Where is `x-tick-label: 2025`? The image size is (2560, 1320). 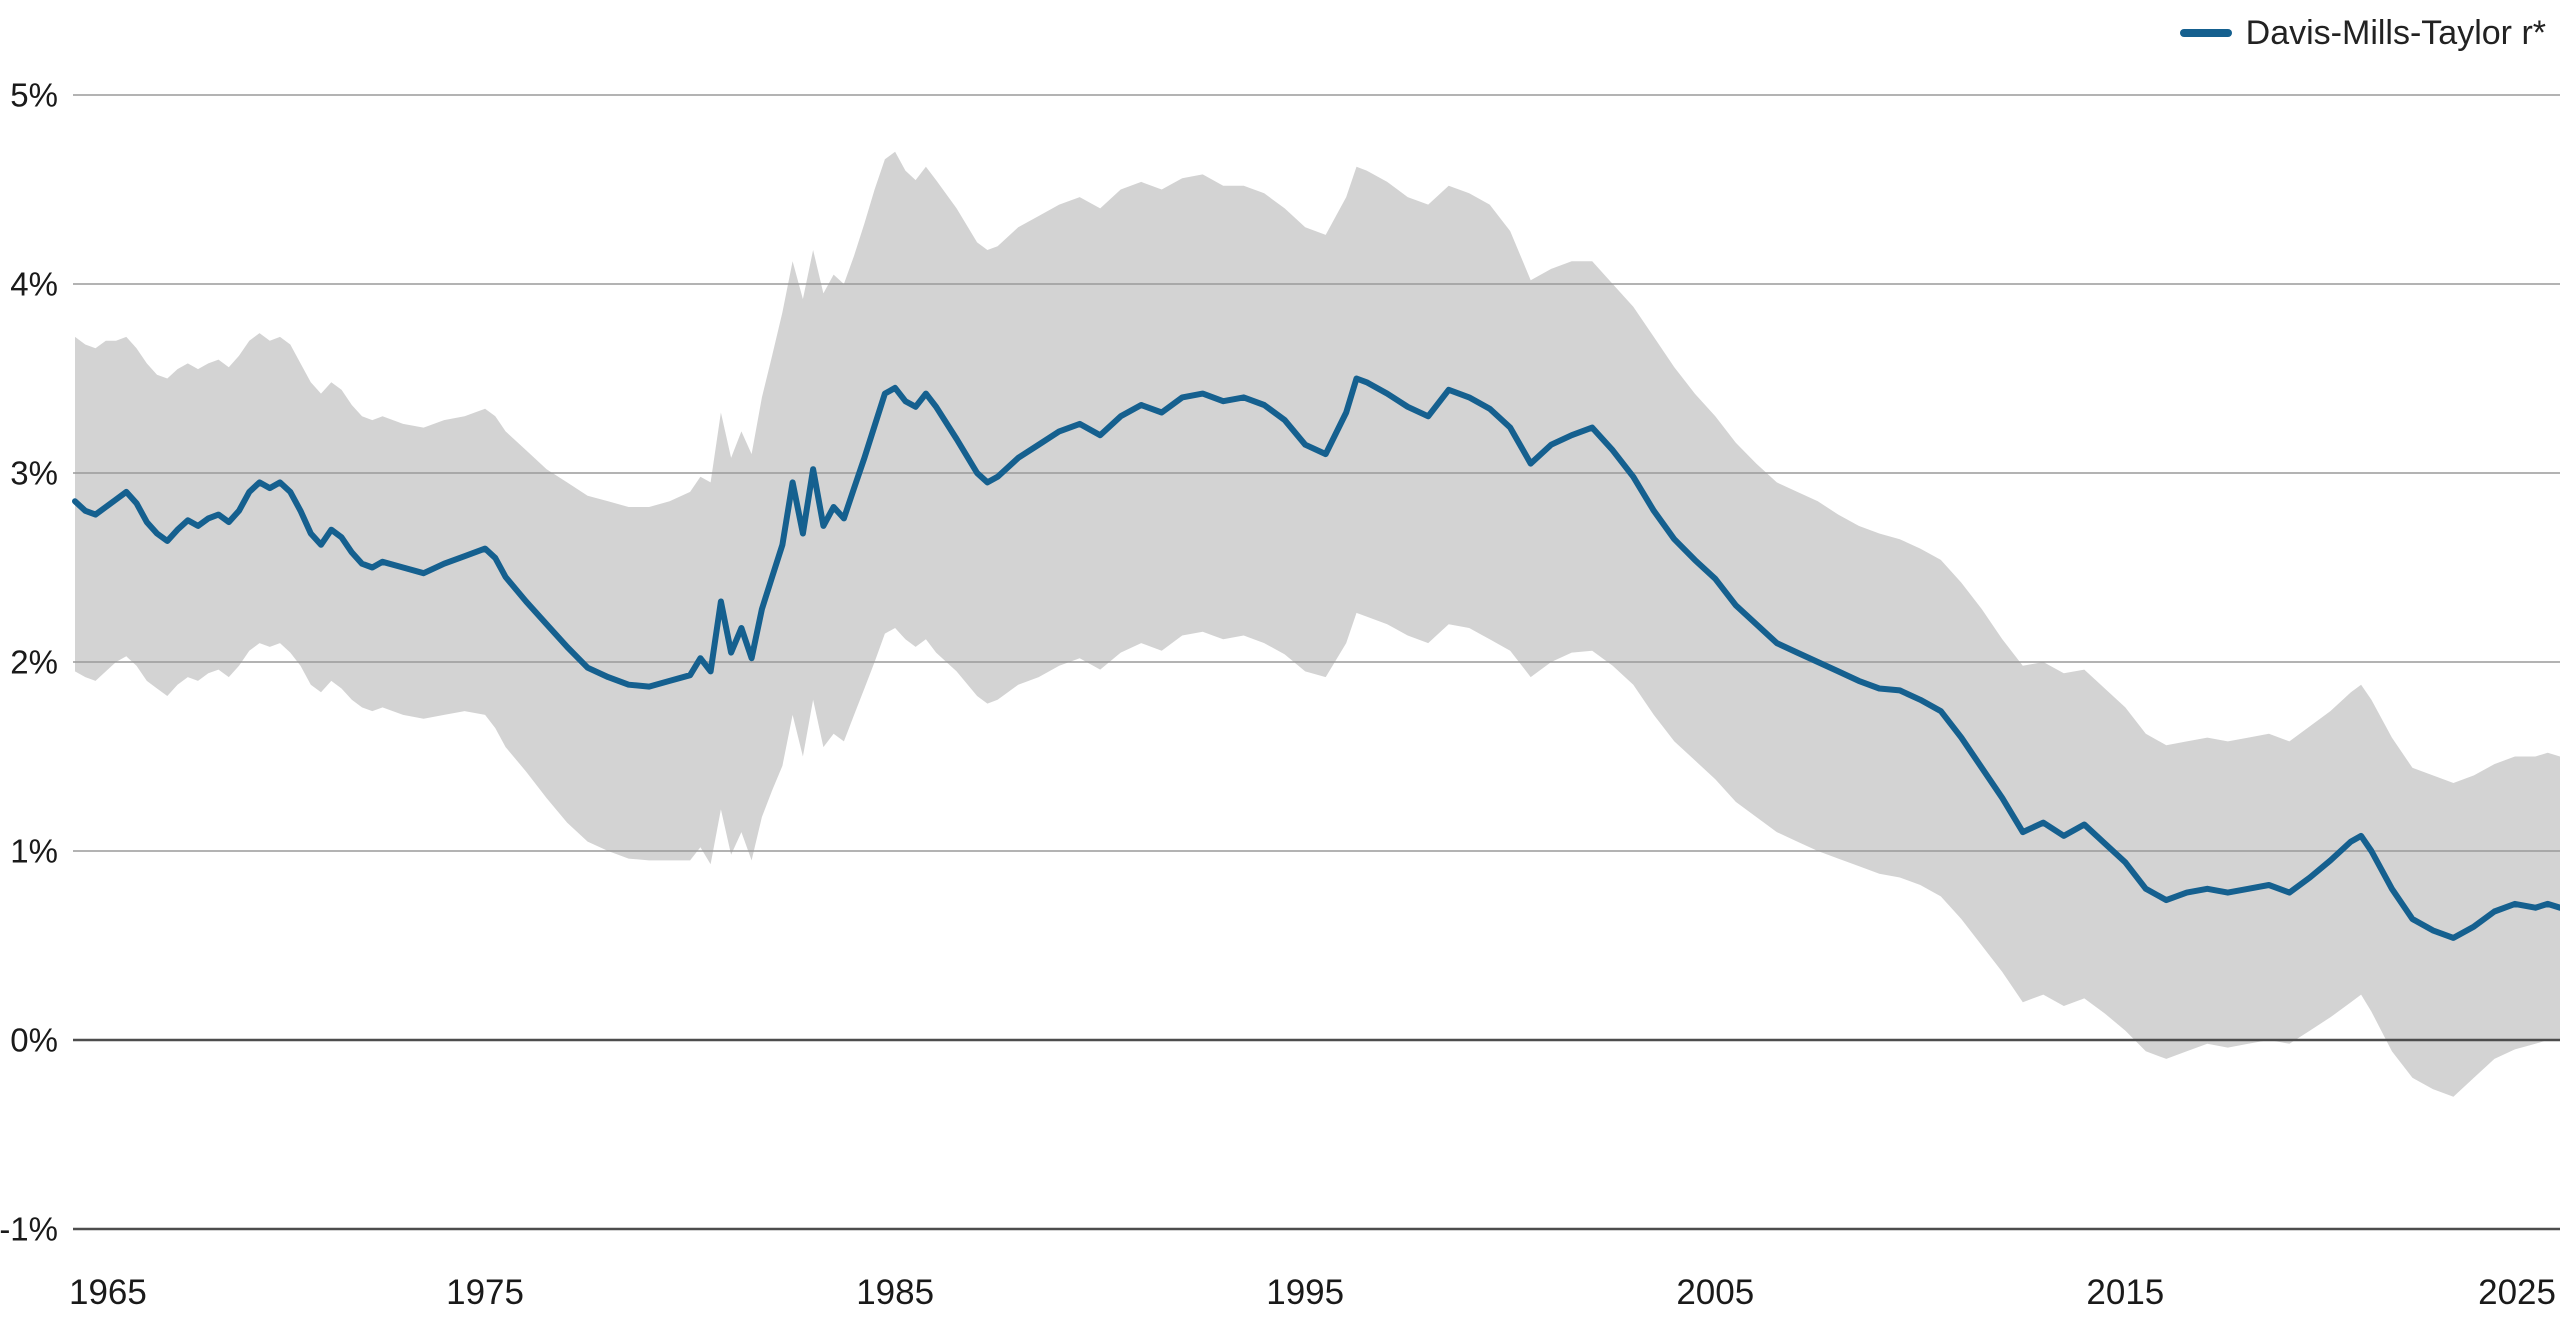 x-tick-label: 2025 is located at coordinates (2517, 1292).